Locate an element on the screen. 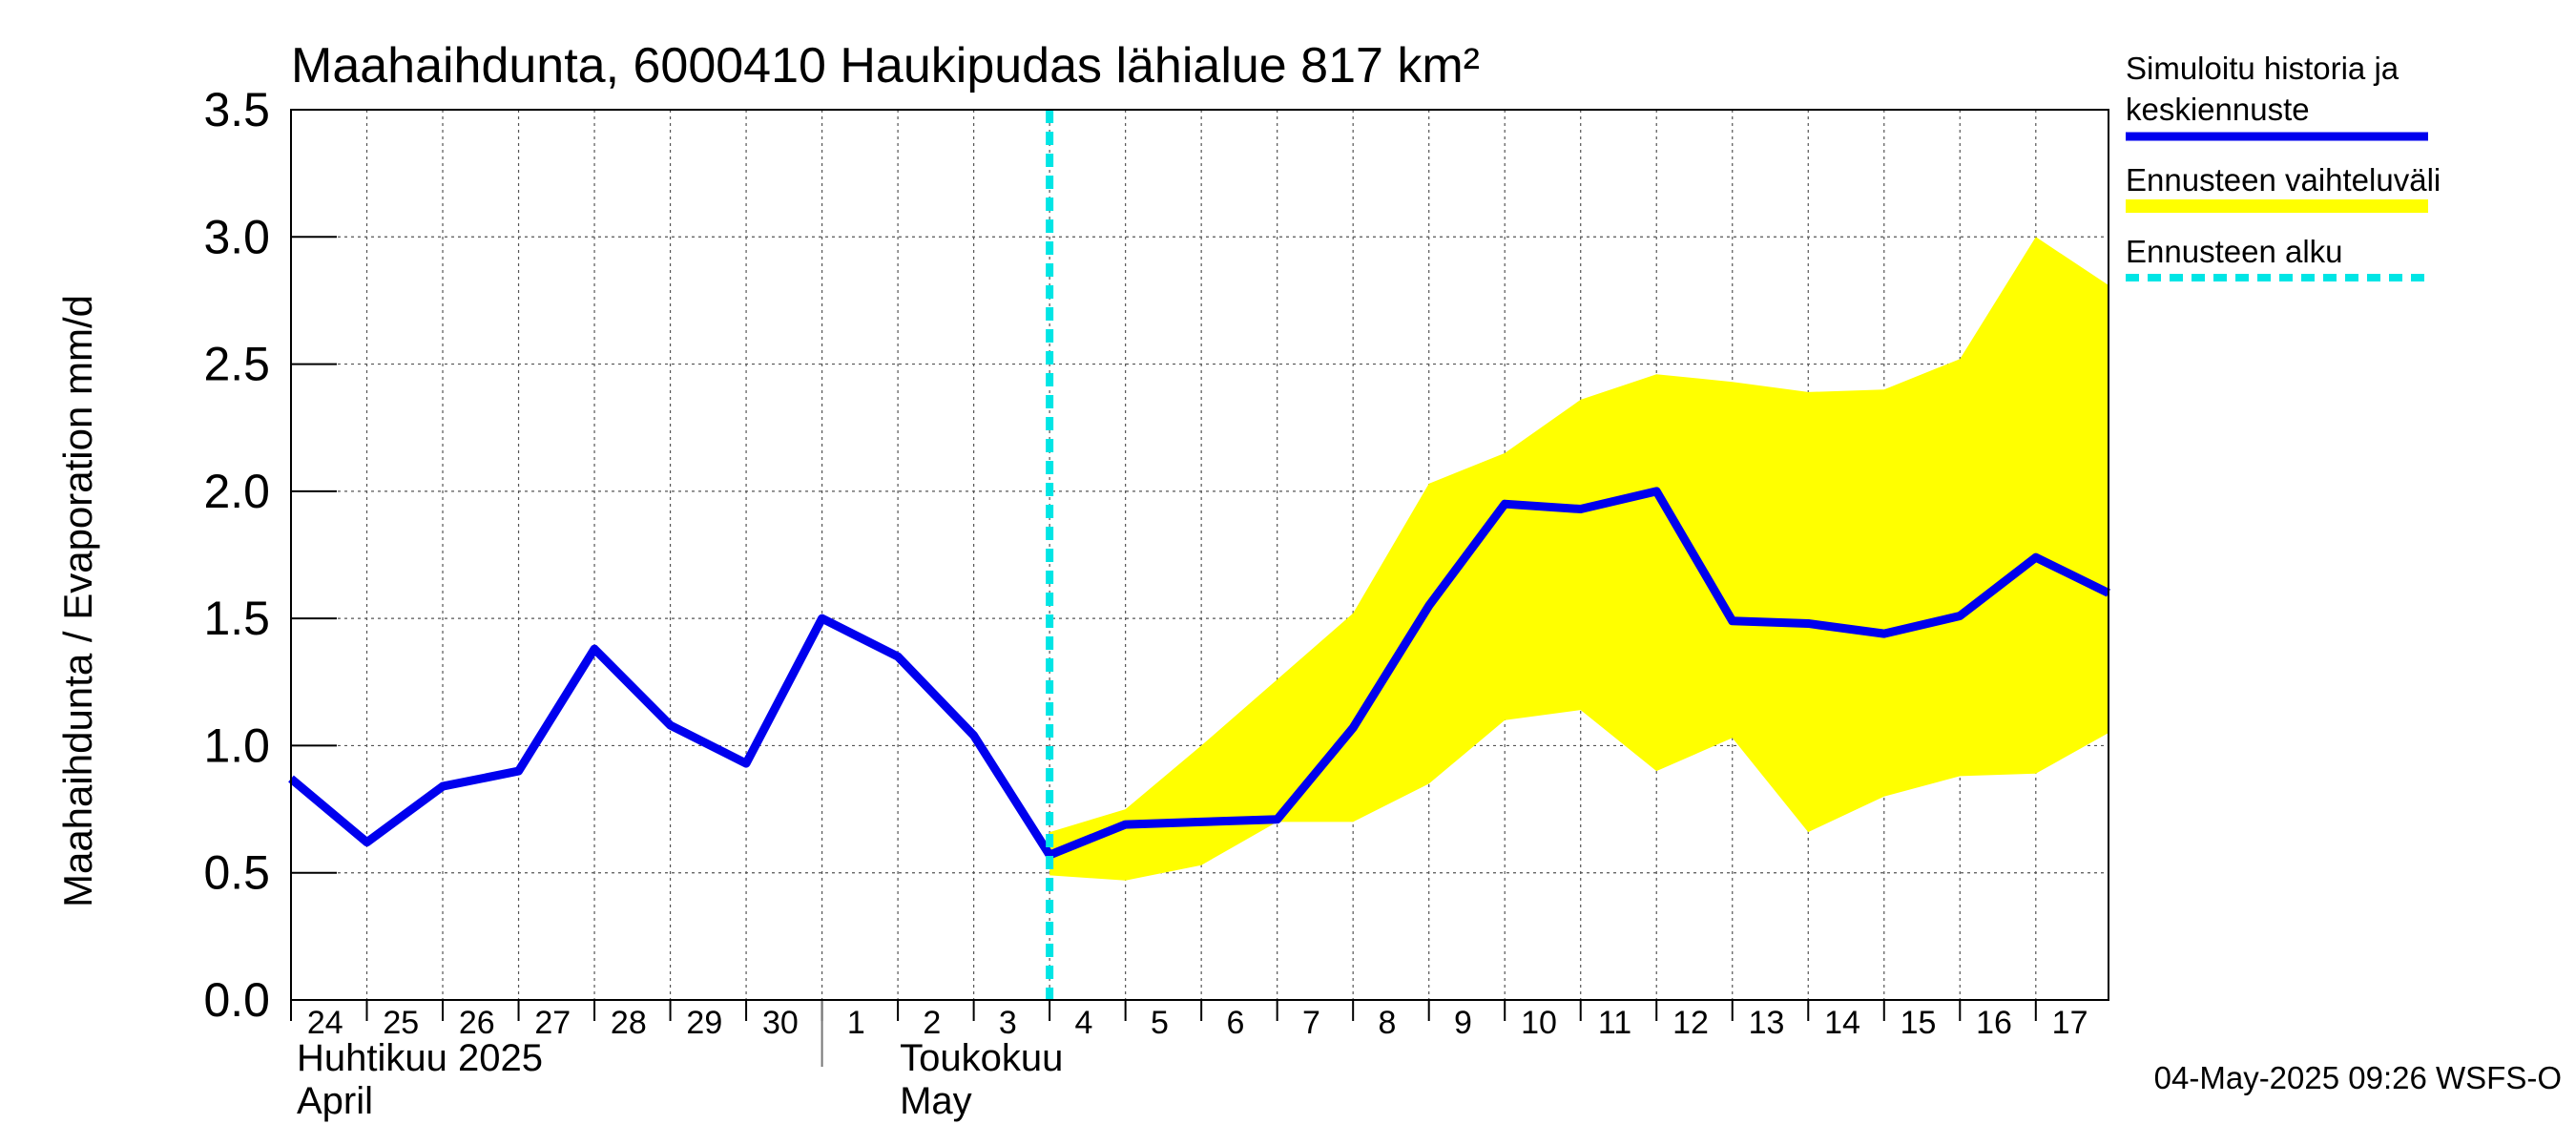  y-axis-title: Maahaihdunta / Evaporation mm/d is located at coordinates (77, 601).